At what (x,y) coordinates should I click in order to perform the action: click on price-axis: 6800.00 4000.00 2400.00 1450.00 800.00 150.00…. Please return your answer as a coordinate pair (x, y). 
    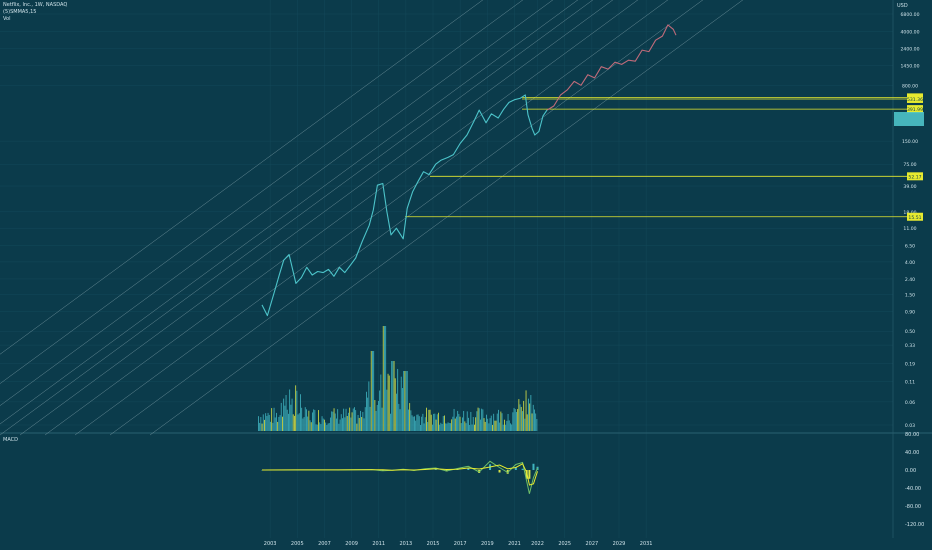
    Looking at the image, I should click on (910, 220).